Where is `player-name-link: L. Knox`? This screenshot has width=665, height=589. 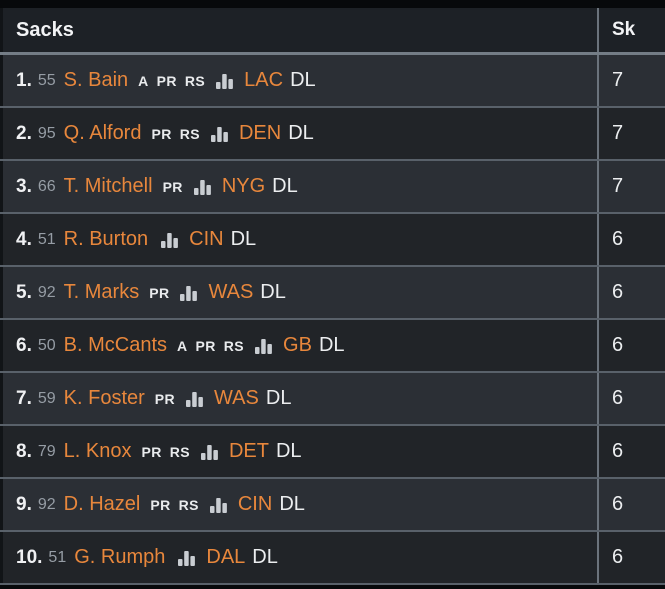
player-name-link: L. Knox is located at coordinates (97, 451).